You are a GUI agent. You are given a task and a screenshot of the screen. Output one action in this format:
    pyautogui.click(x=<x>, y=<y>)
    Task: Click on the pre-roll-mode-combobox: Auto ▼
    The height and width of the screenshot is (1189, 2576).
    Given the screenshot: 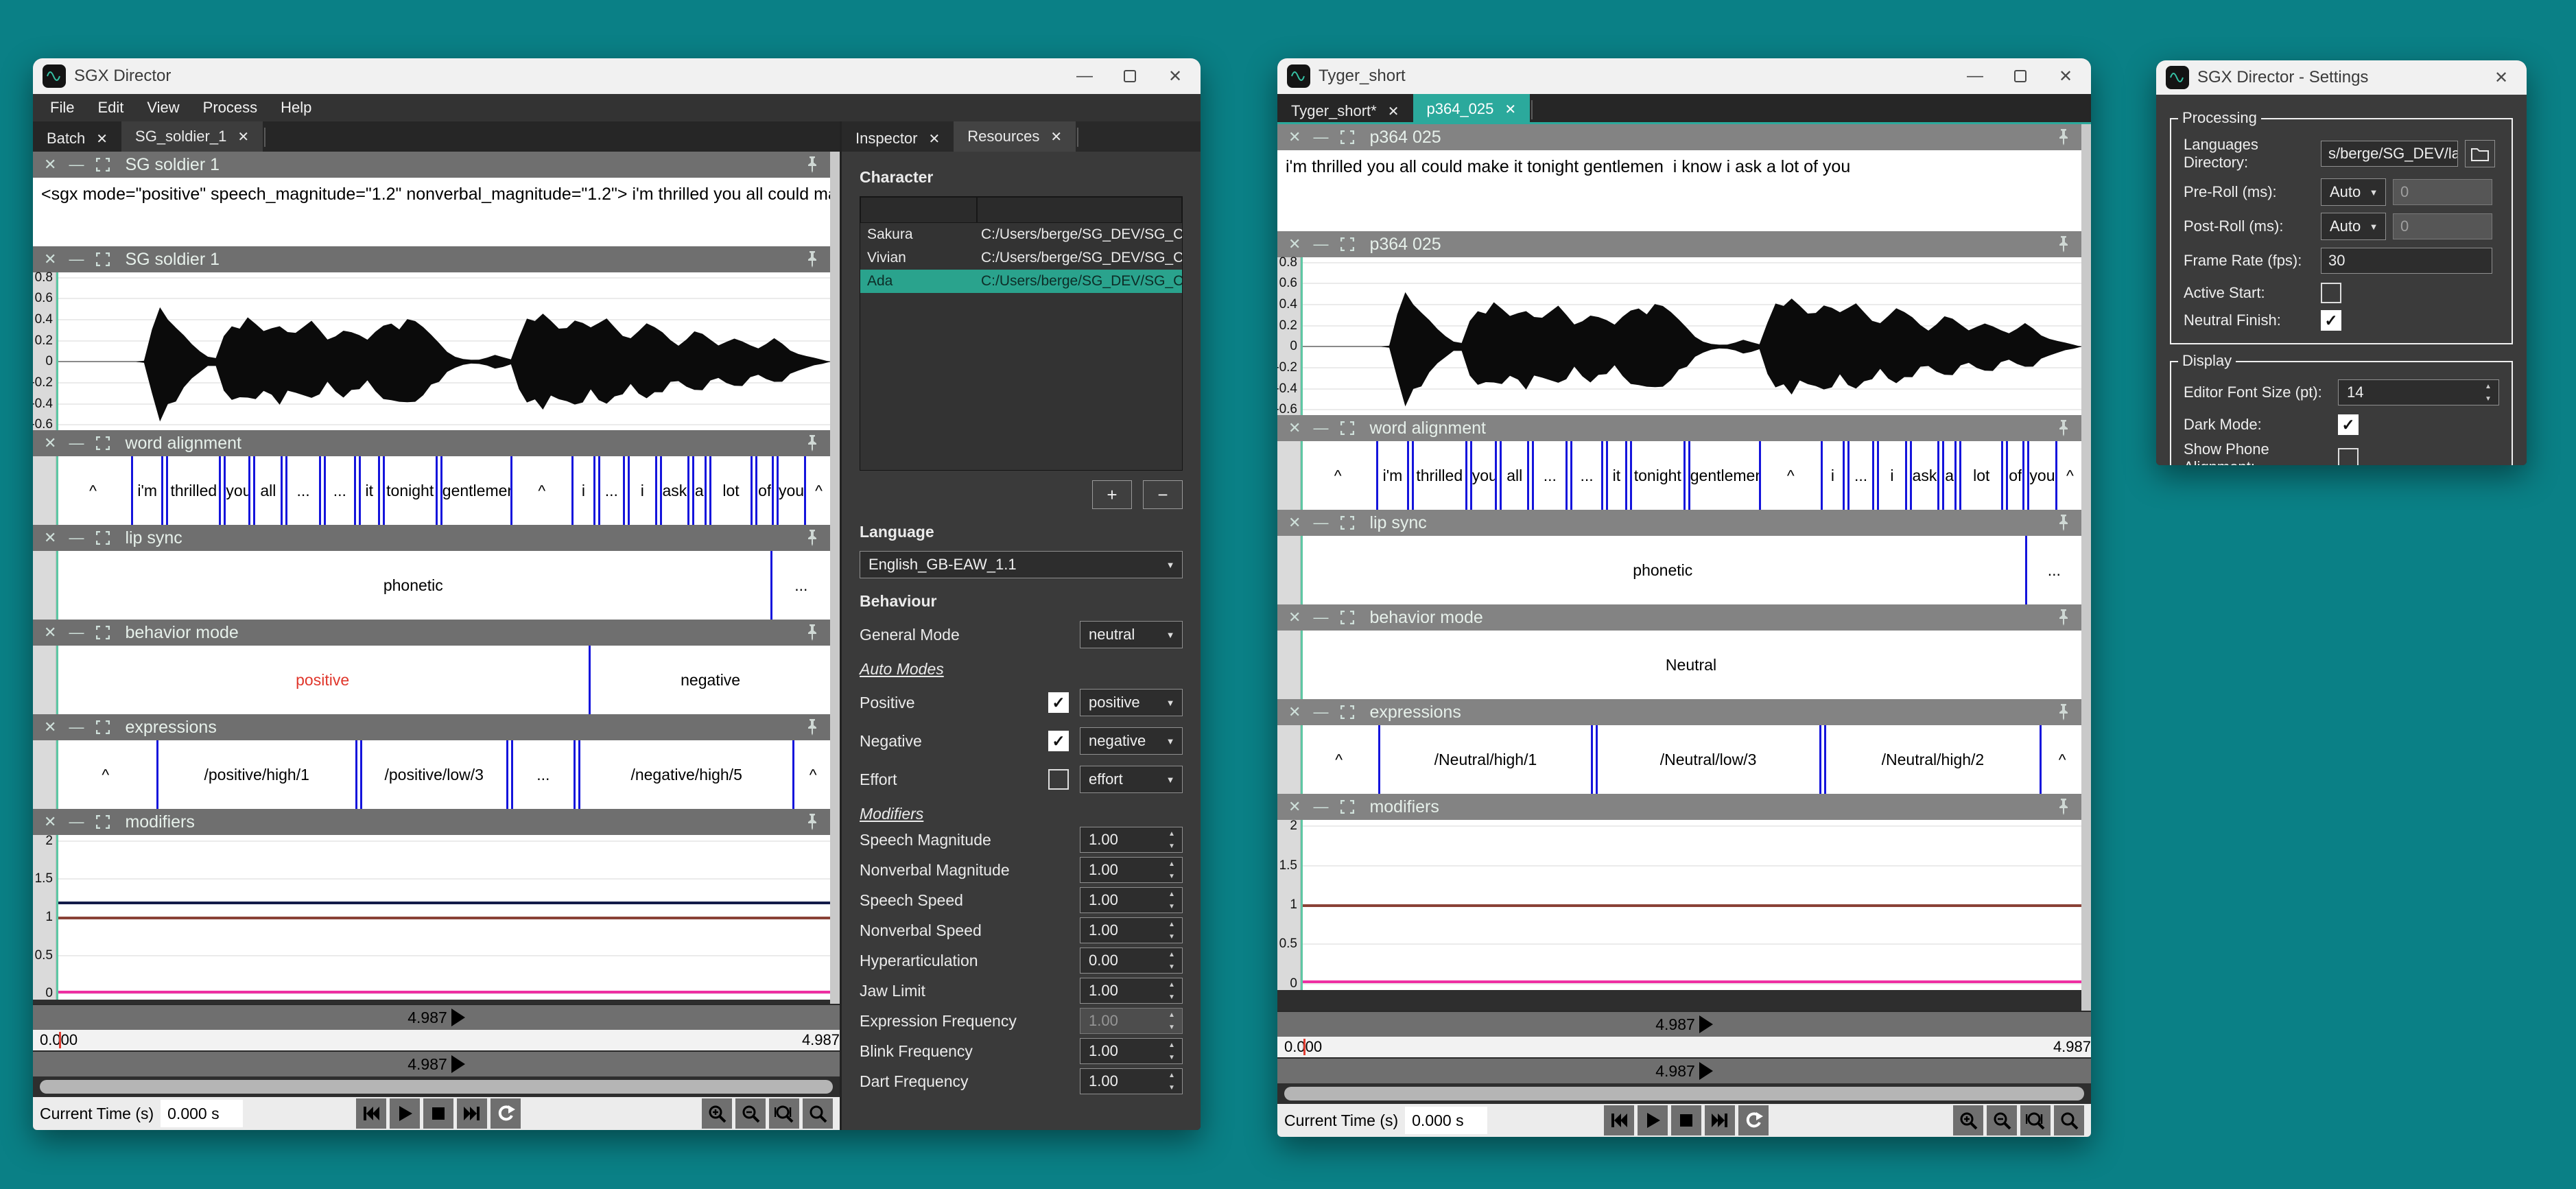 What is the action you would take?
    pyautogui.click(x=2353, y=192)
    